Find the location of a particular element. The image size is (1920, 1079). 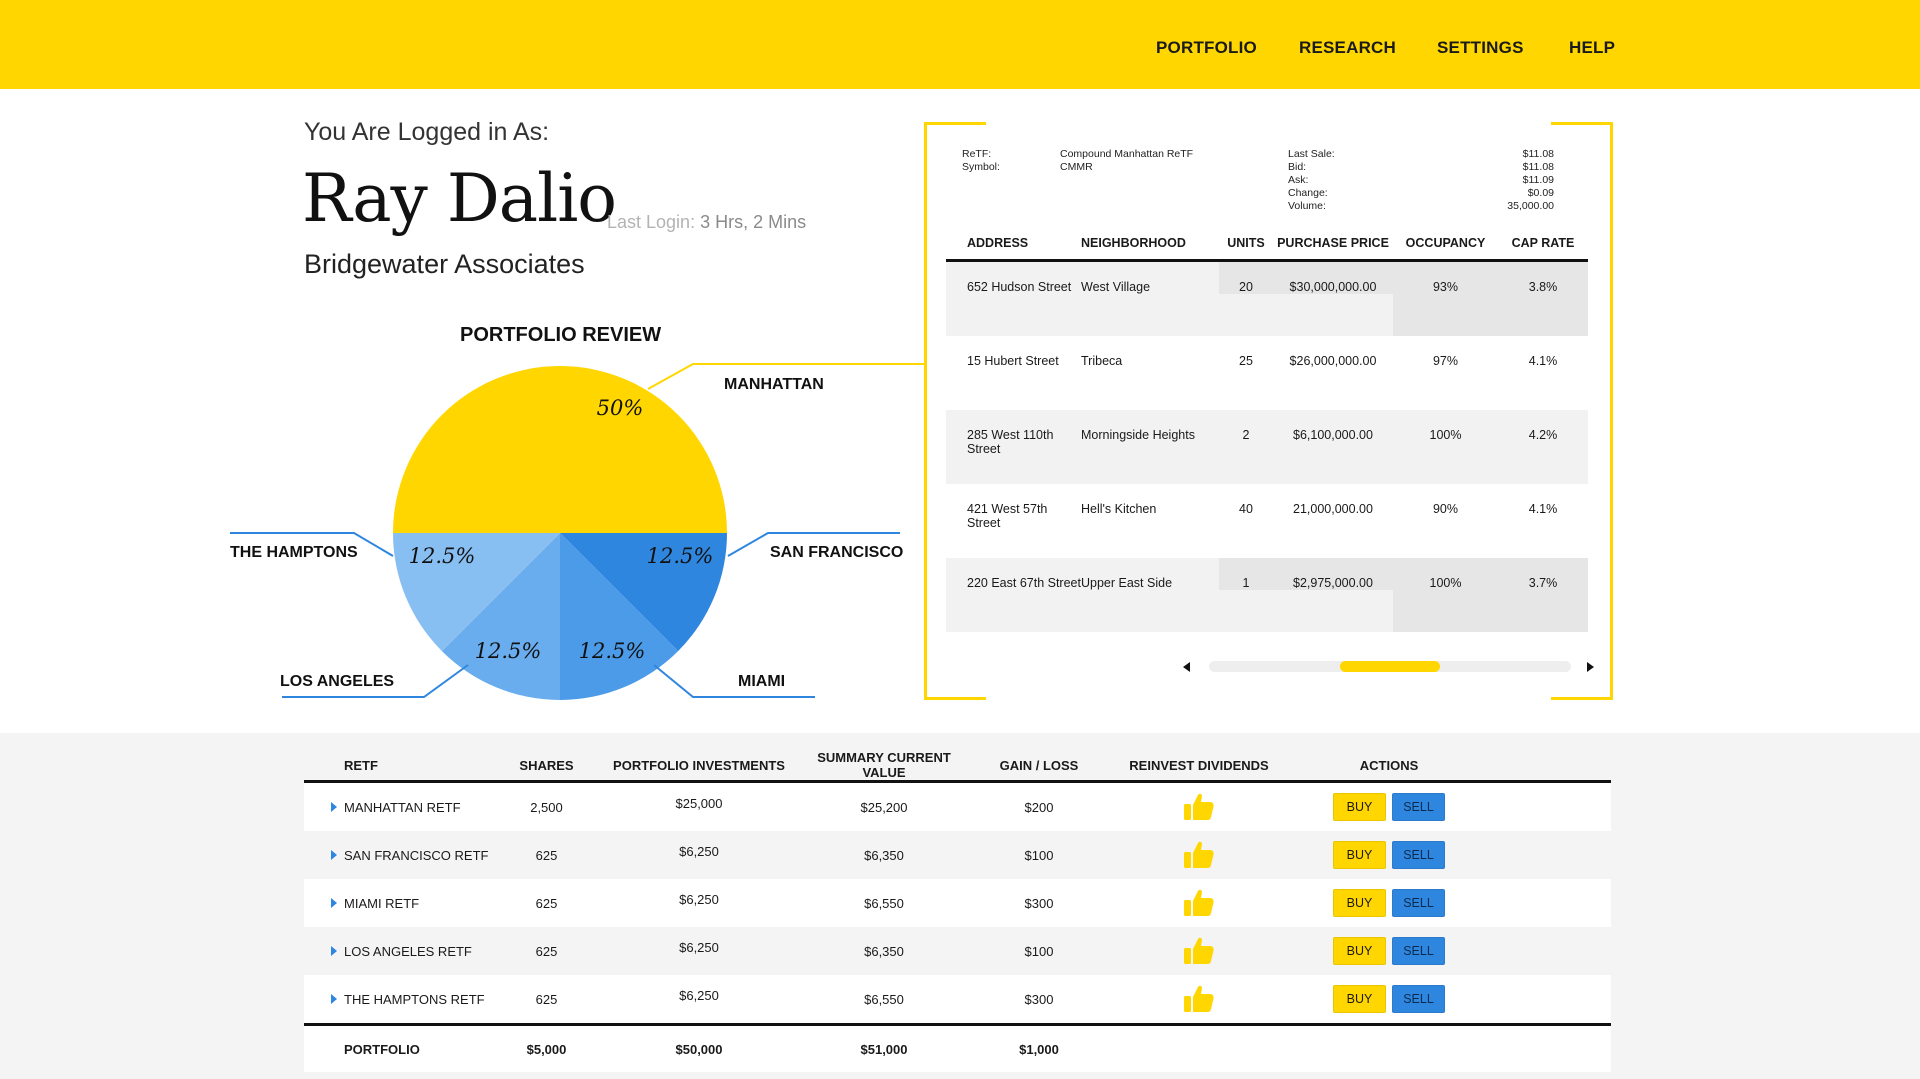

quote-label-change: Change: is located at coordinates (1308, 193).